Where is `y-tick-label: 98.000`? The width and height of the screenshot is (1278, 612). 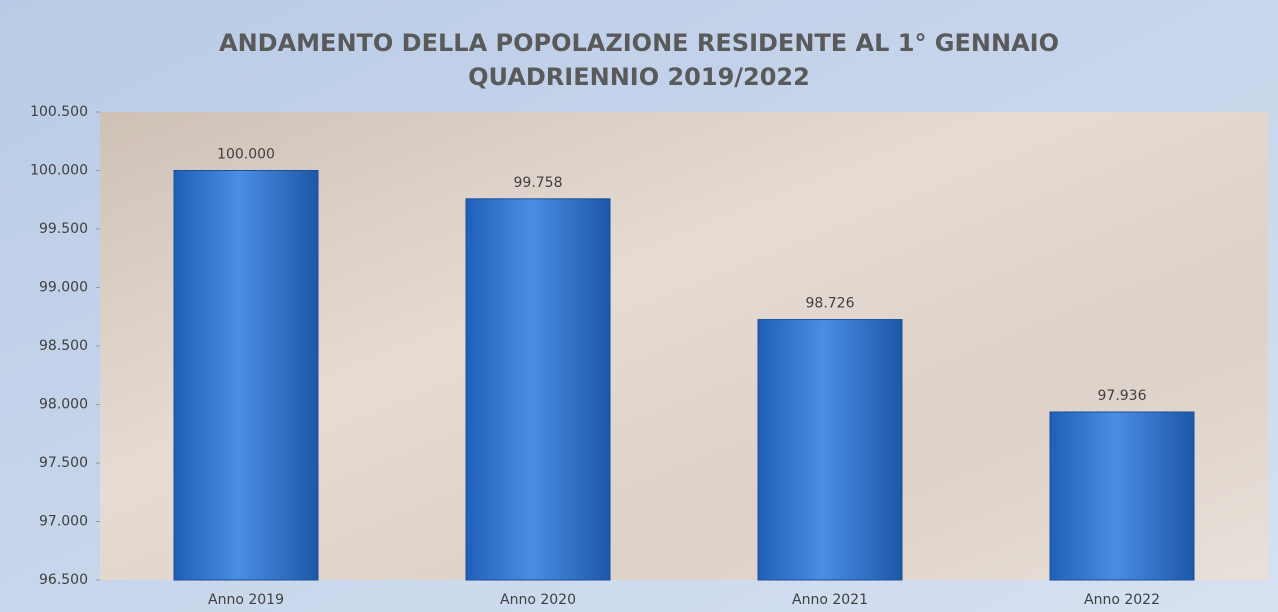
y-tick-label: 98.000 is located at coordinates (63, 405).